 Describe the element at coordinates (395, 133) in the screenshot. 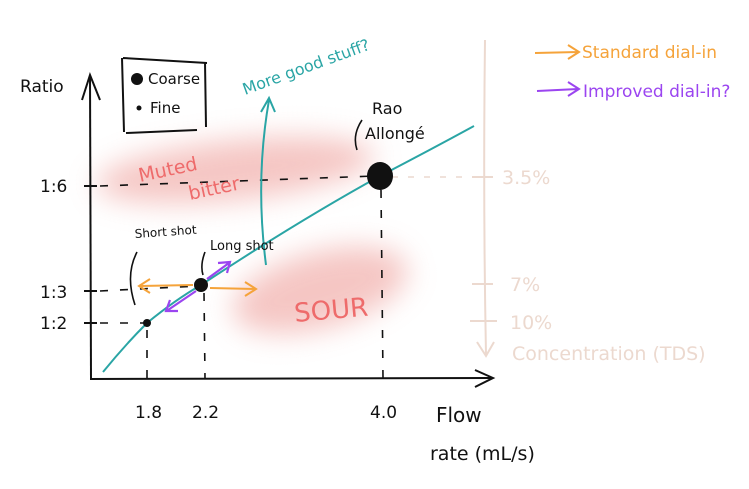

I see `rao-label: Allongé` at that location.